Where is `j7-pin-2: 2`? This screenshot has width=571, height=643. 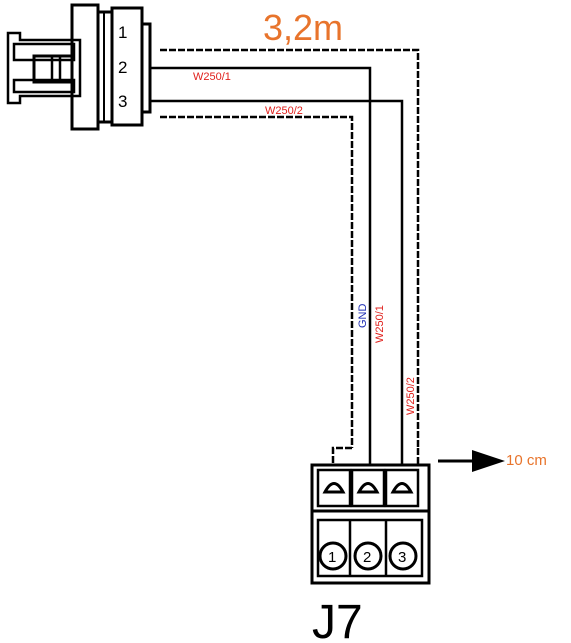
j7-pin-2: 2 is located at coordinates (367, 557).